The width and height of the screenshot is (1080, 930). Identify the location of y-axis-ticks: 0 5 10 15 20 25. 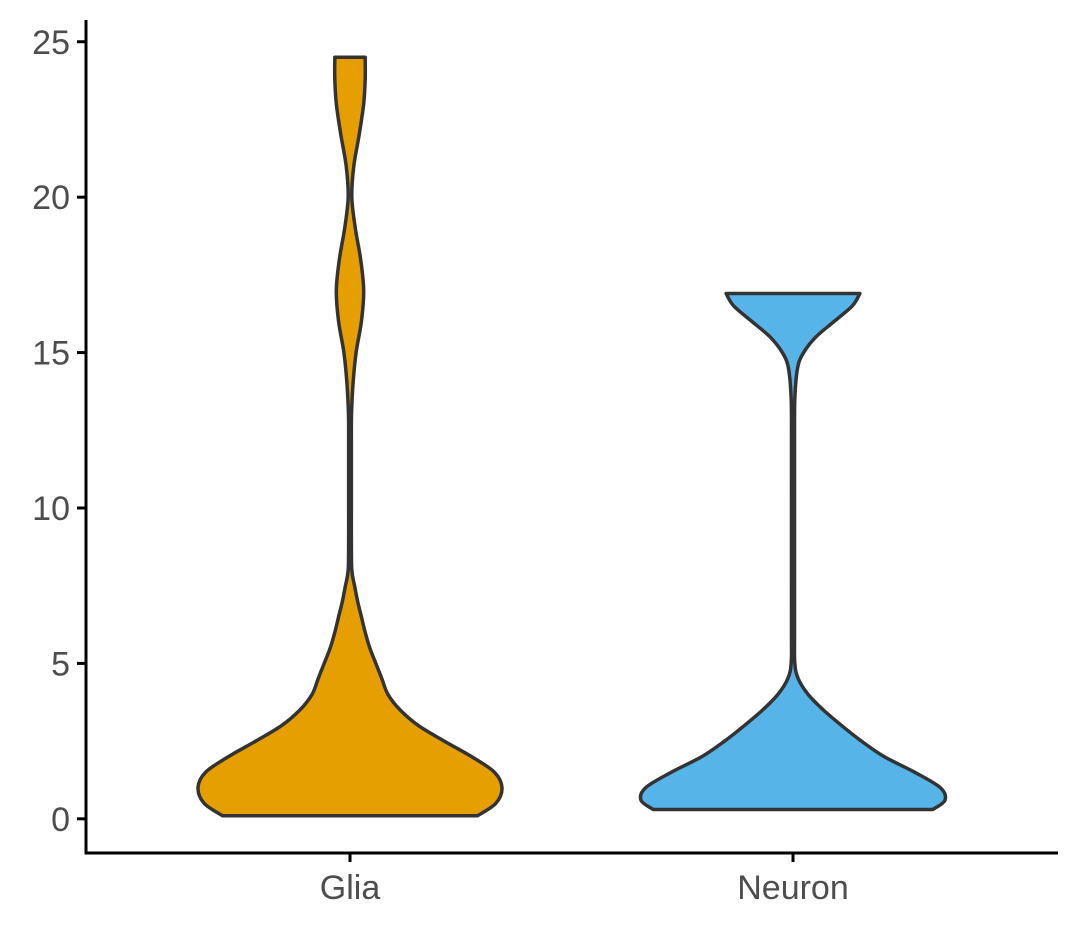
(59, 431).